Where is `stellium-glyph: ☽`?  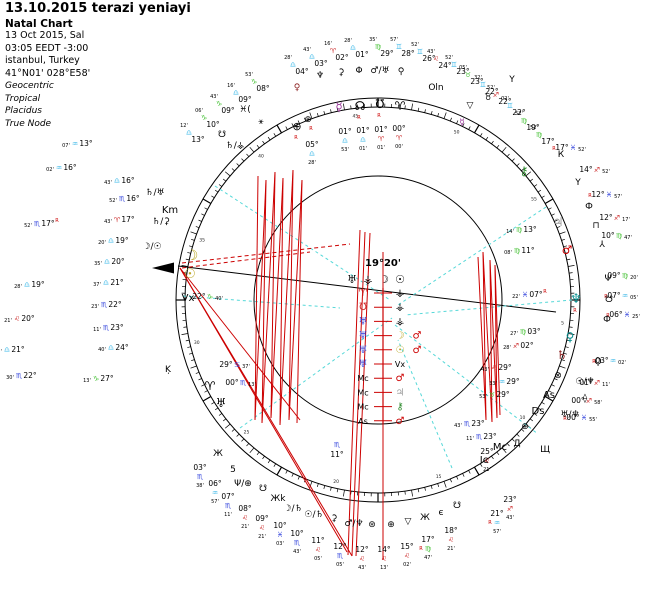 stellium-glyph: ☽ is located at coordinates (384, 279).